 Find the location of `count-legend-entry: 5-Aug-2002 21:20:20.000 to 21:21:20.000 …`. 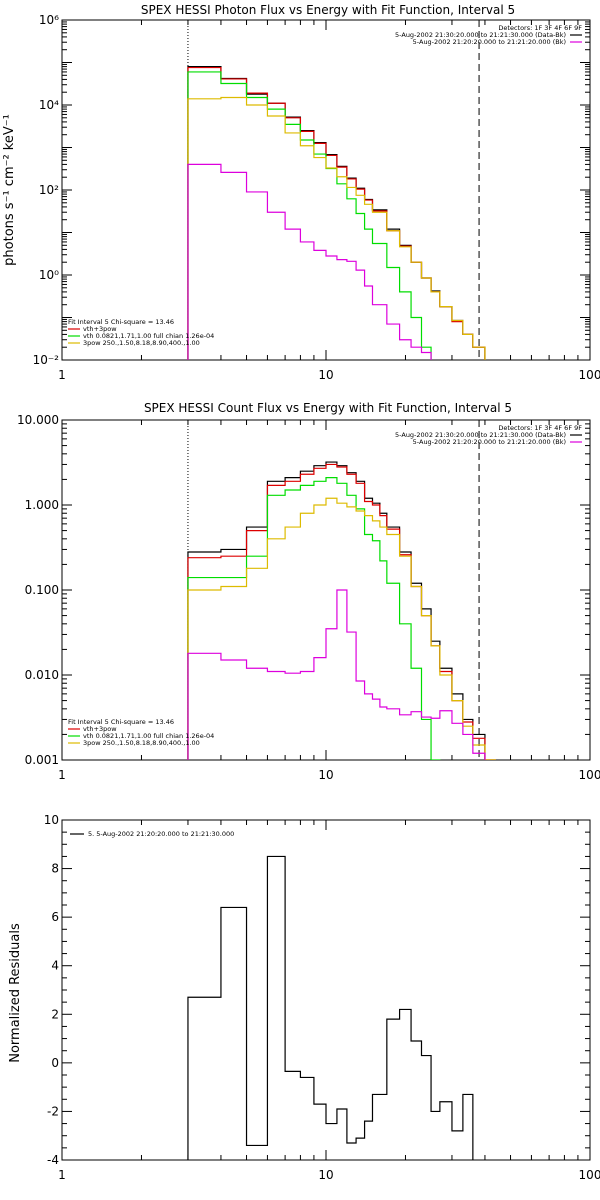

count-legend-entry: 5-Aug-2002 21:20:20.000 to 21:21:20.000 … is located at coordinates (489, 442).